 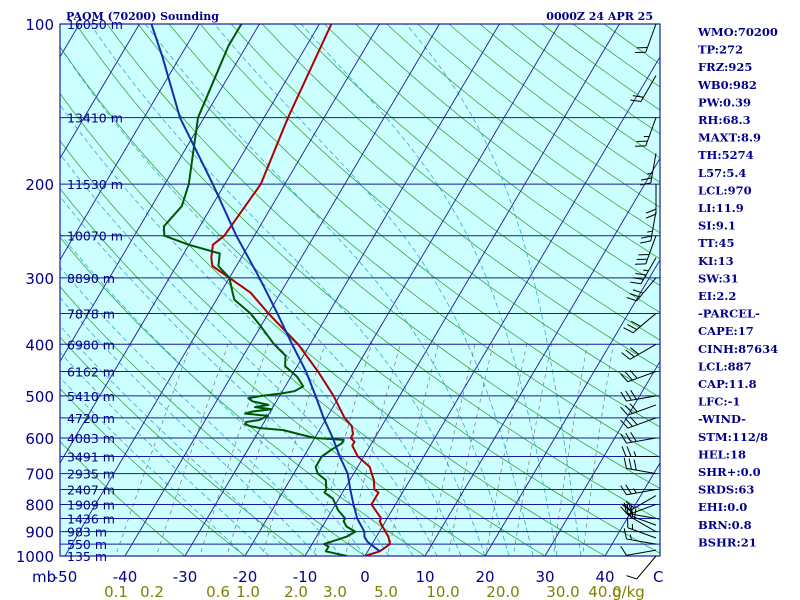 I want to click on height-label: 16050 m, so click(x=95, y=24).